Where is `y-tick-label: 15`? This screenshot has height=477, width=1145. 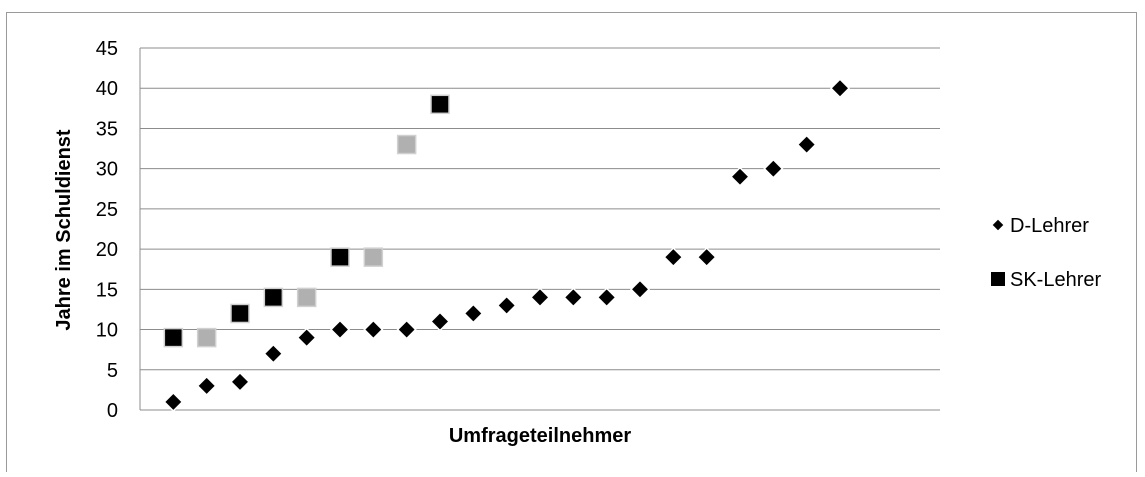
y-tick-label: 15 is located at coordinates (107, 290).